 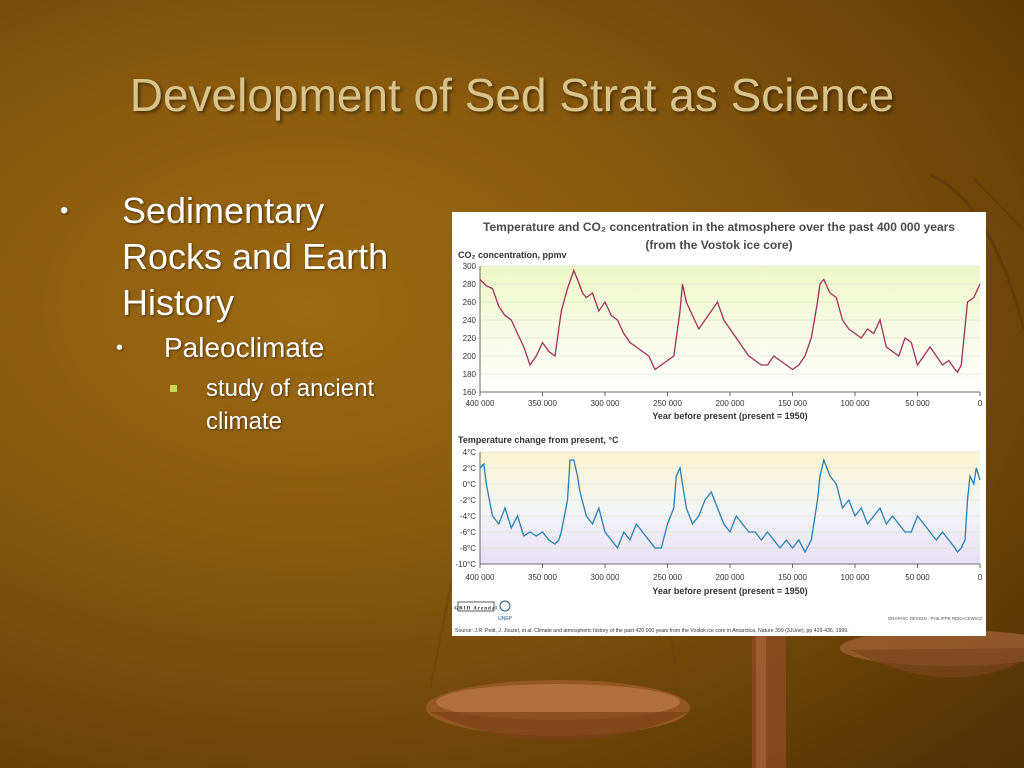 I want to click on co2-ytick-label: 280, so click(x=470, y=284).